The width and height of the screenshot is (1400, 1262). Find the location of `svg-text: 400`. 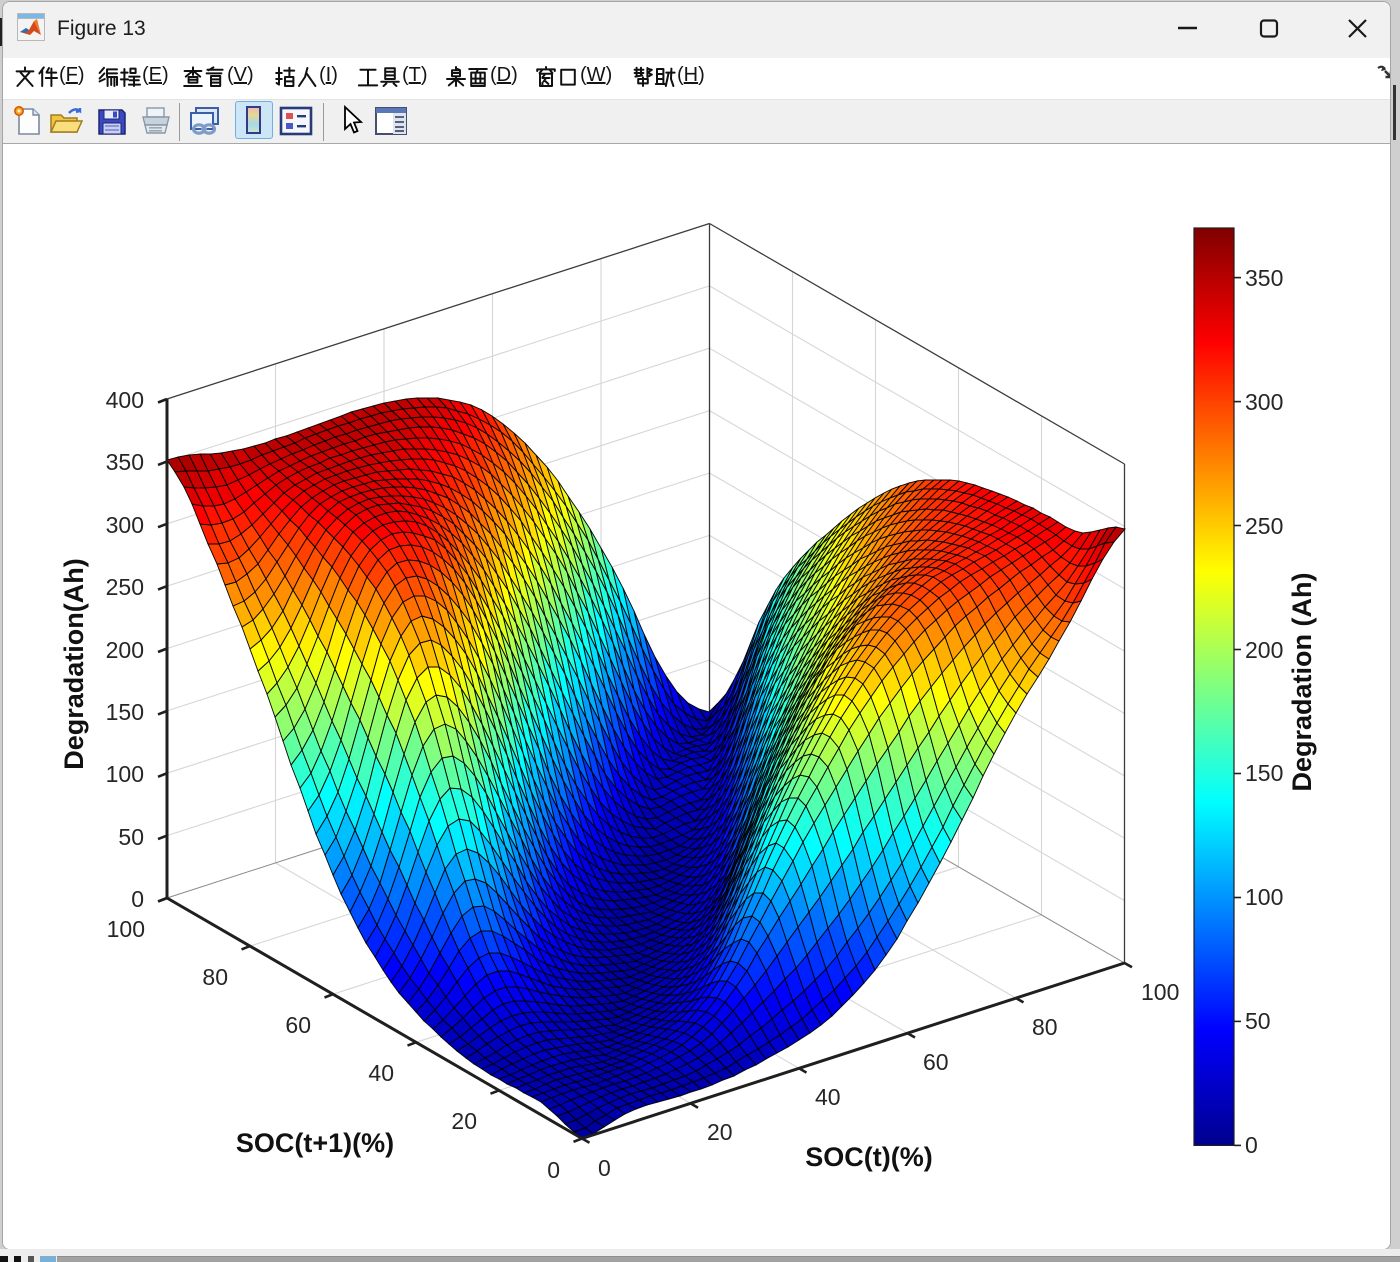

svg-text: 400 is located at coordinates (125, 400).